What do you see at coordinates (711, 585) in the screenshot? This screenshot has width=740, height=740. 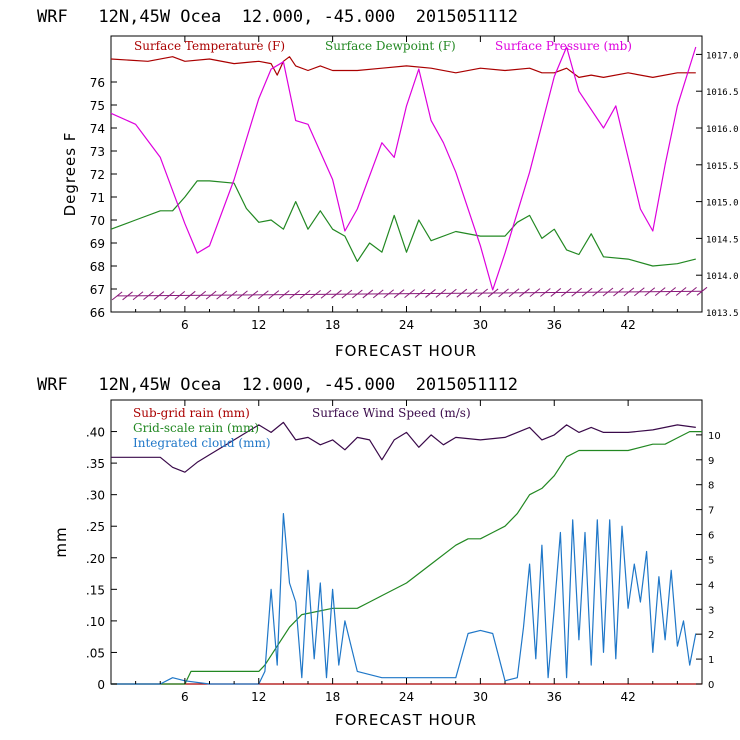 I see `chart2-right-tick-label: 4` at bounding box center [711, 585].